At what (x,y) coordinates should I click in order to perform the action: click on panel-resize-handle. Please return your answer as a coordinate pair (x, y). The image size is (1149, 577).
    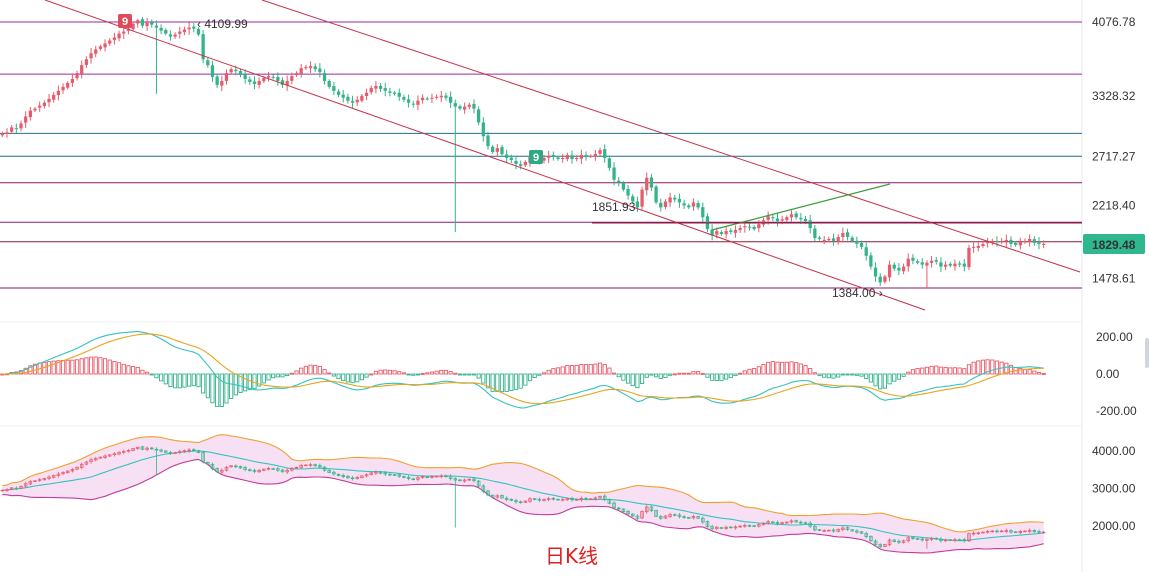
    Looking at the image, I should click on (1147, 353).